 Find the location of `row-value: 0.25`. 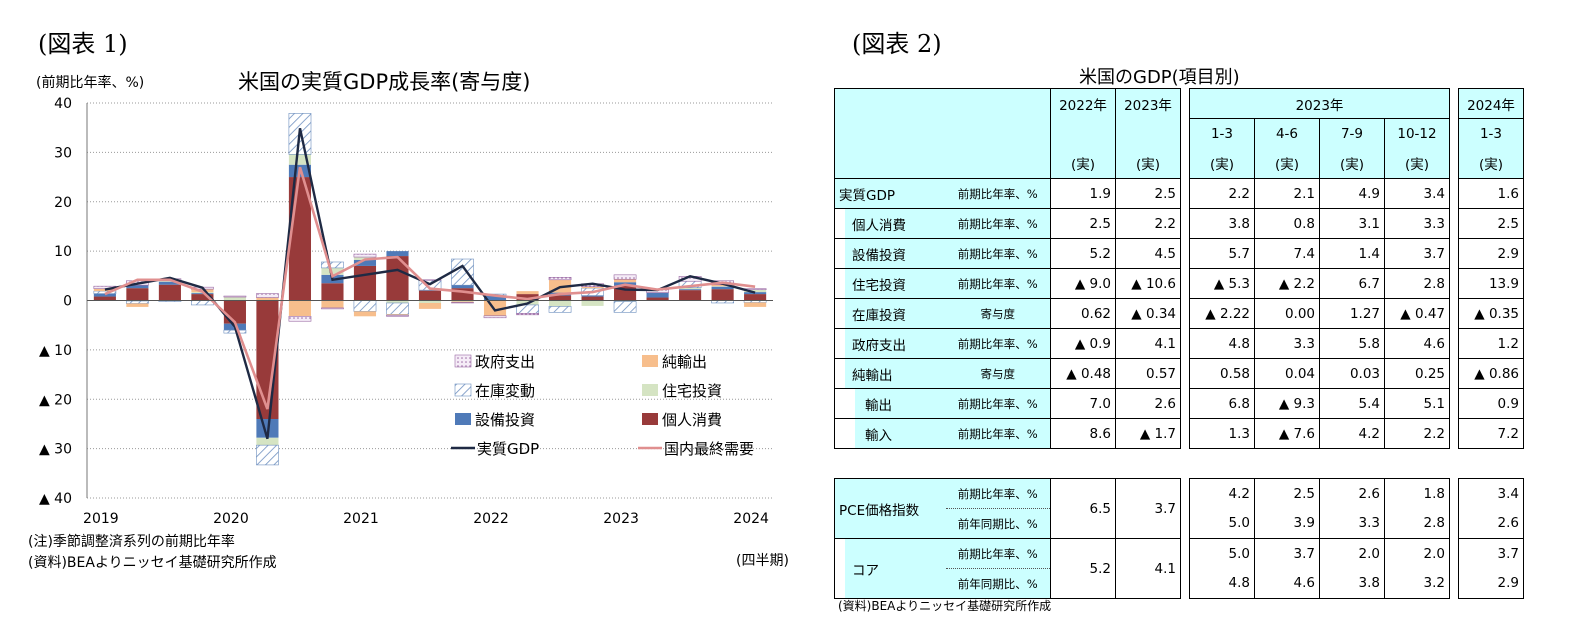

row-value: 0.25 is located at coordinates (1417, 373).